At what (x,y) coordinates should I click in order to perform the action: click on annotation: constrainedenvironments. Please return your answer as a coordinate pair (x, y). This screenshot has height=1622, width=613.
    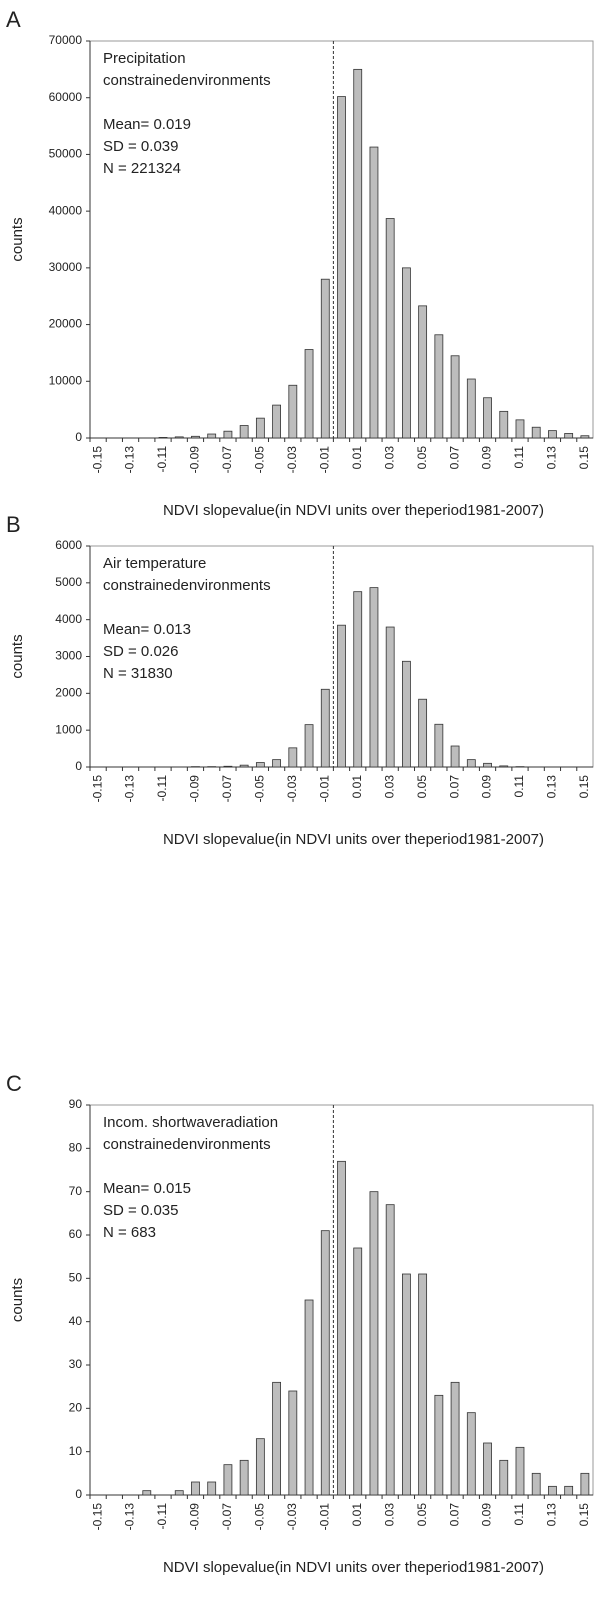
    Looking at the image, I should click on (187, 1144).